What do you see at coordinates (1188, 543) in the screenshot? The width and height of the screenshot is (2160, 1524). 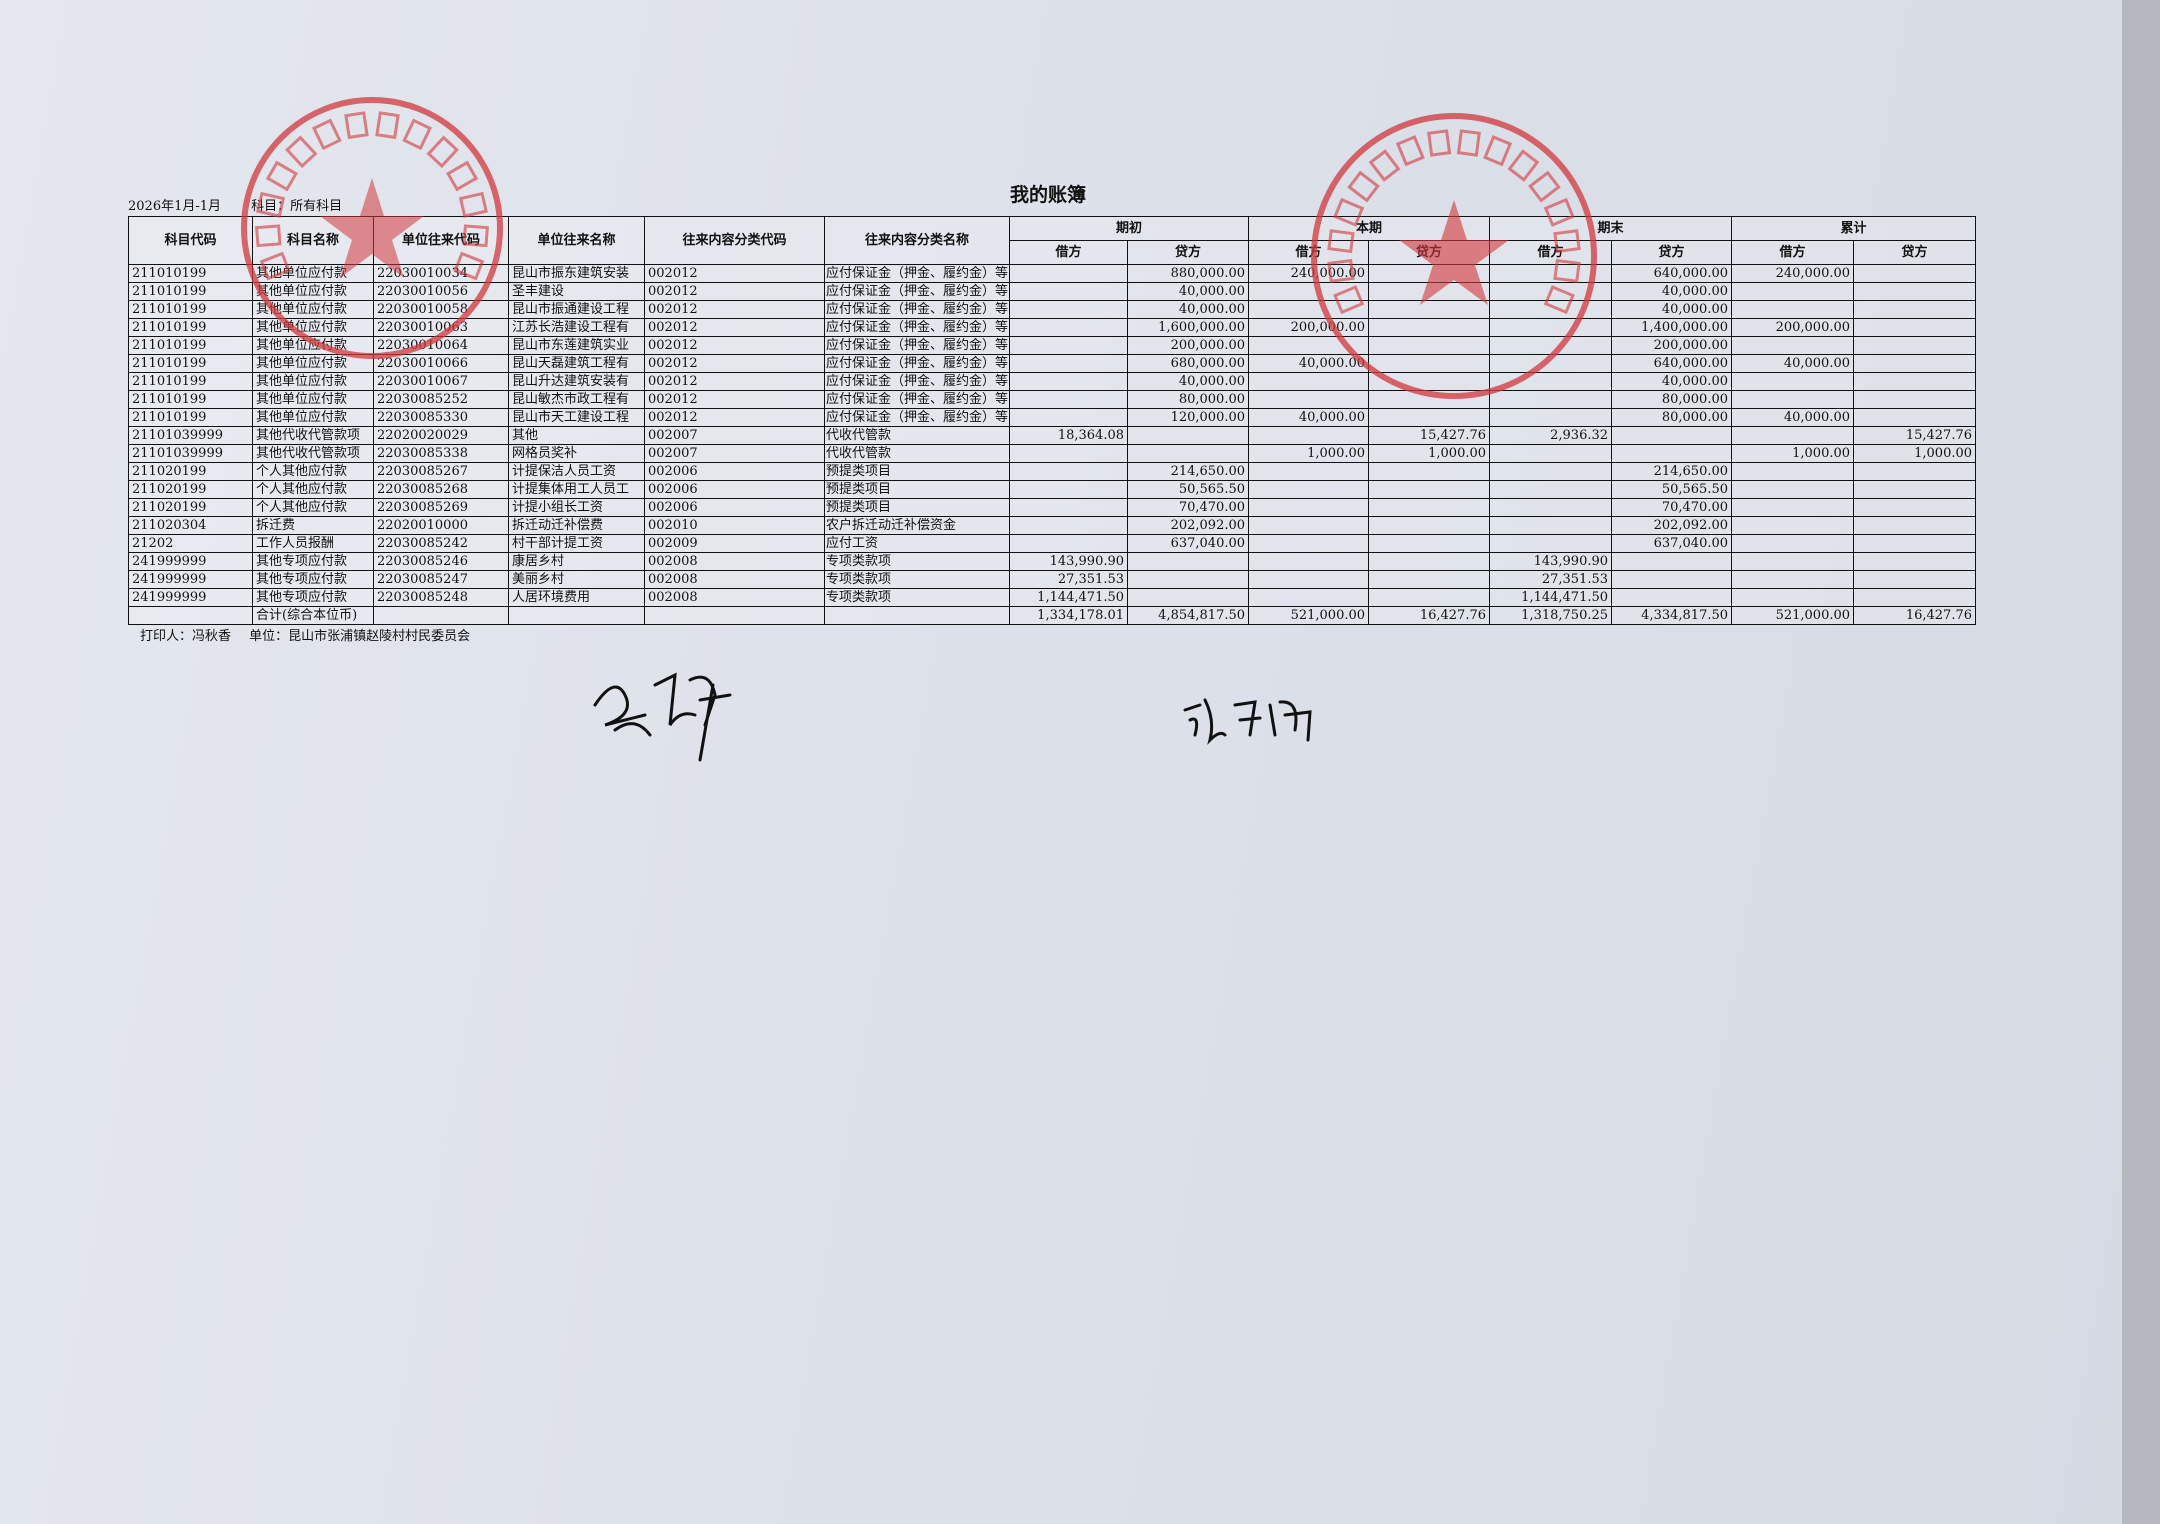 I see `cell-opening-credit: 637,040.00` at bounding box center [1188, 543].